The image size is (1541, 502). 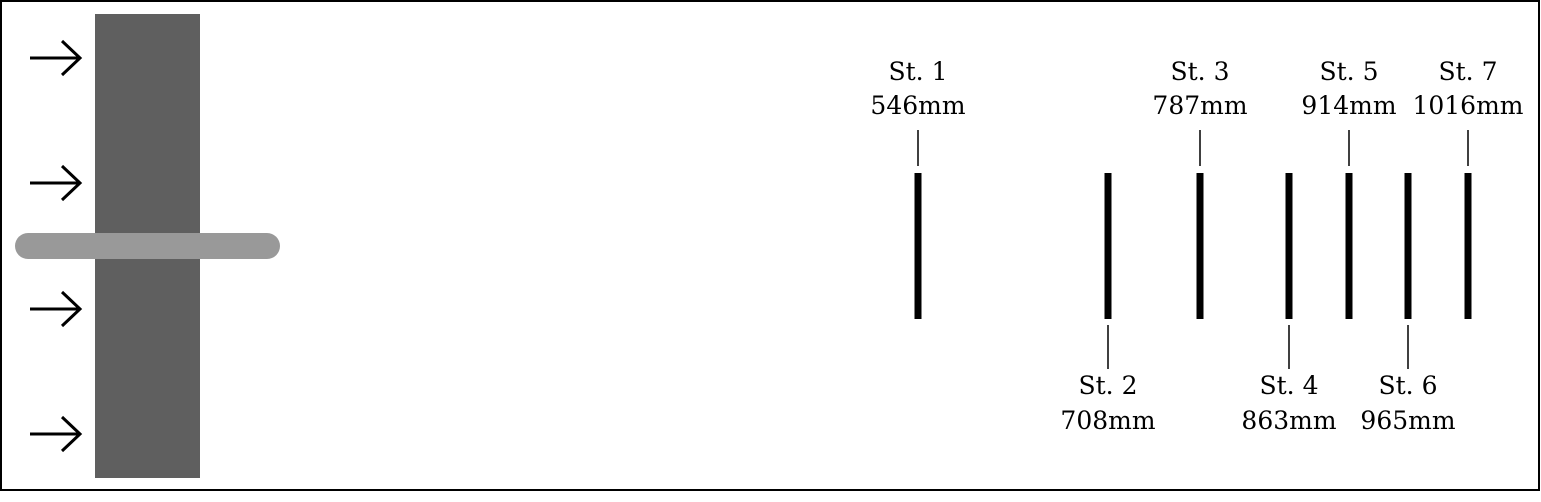 What do you see at coordinates (1199, 105) in the screenshot?
I see `station-distance: 787mm` at bounding box center [1199, 105].